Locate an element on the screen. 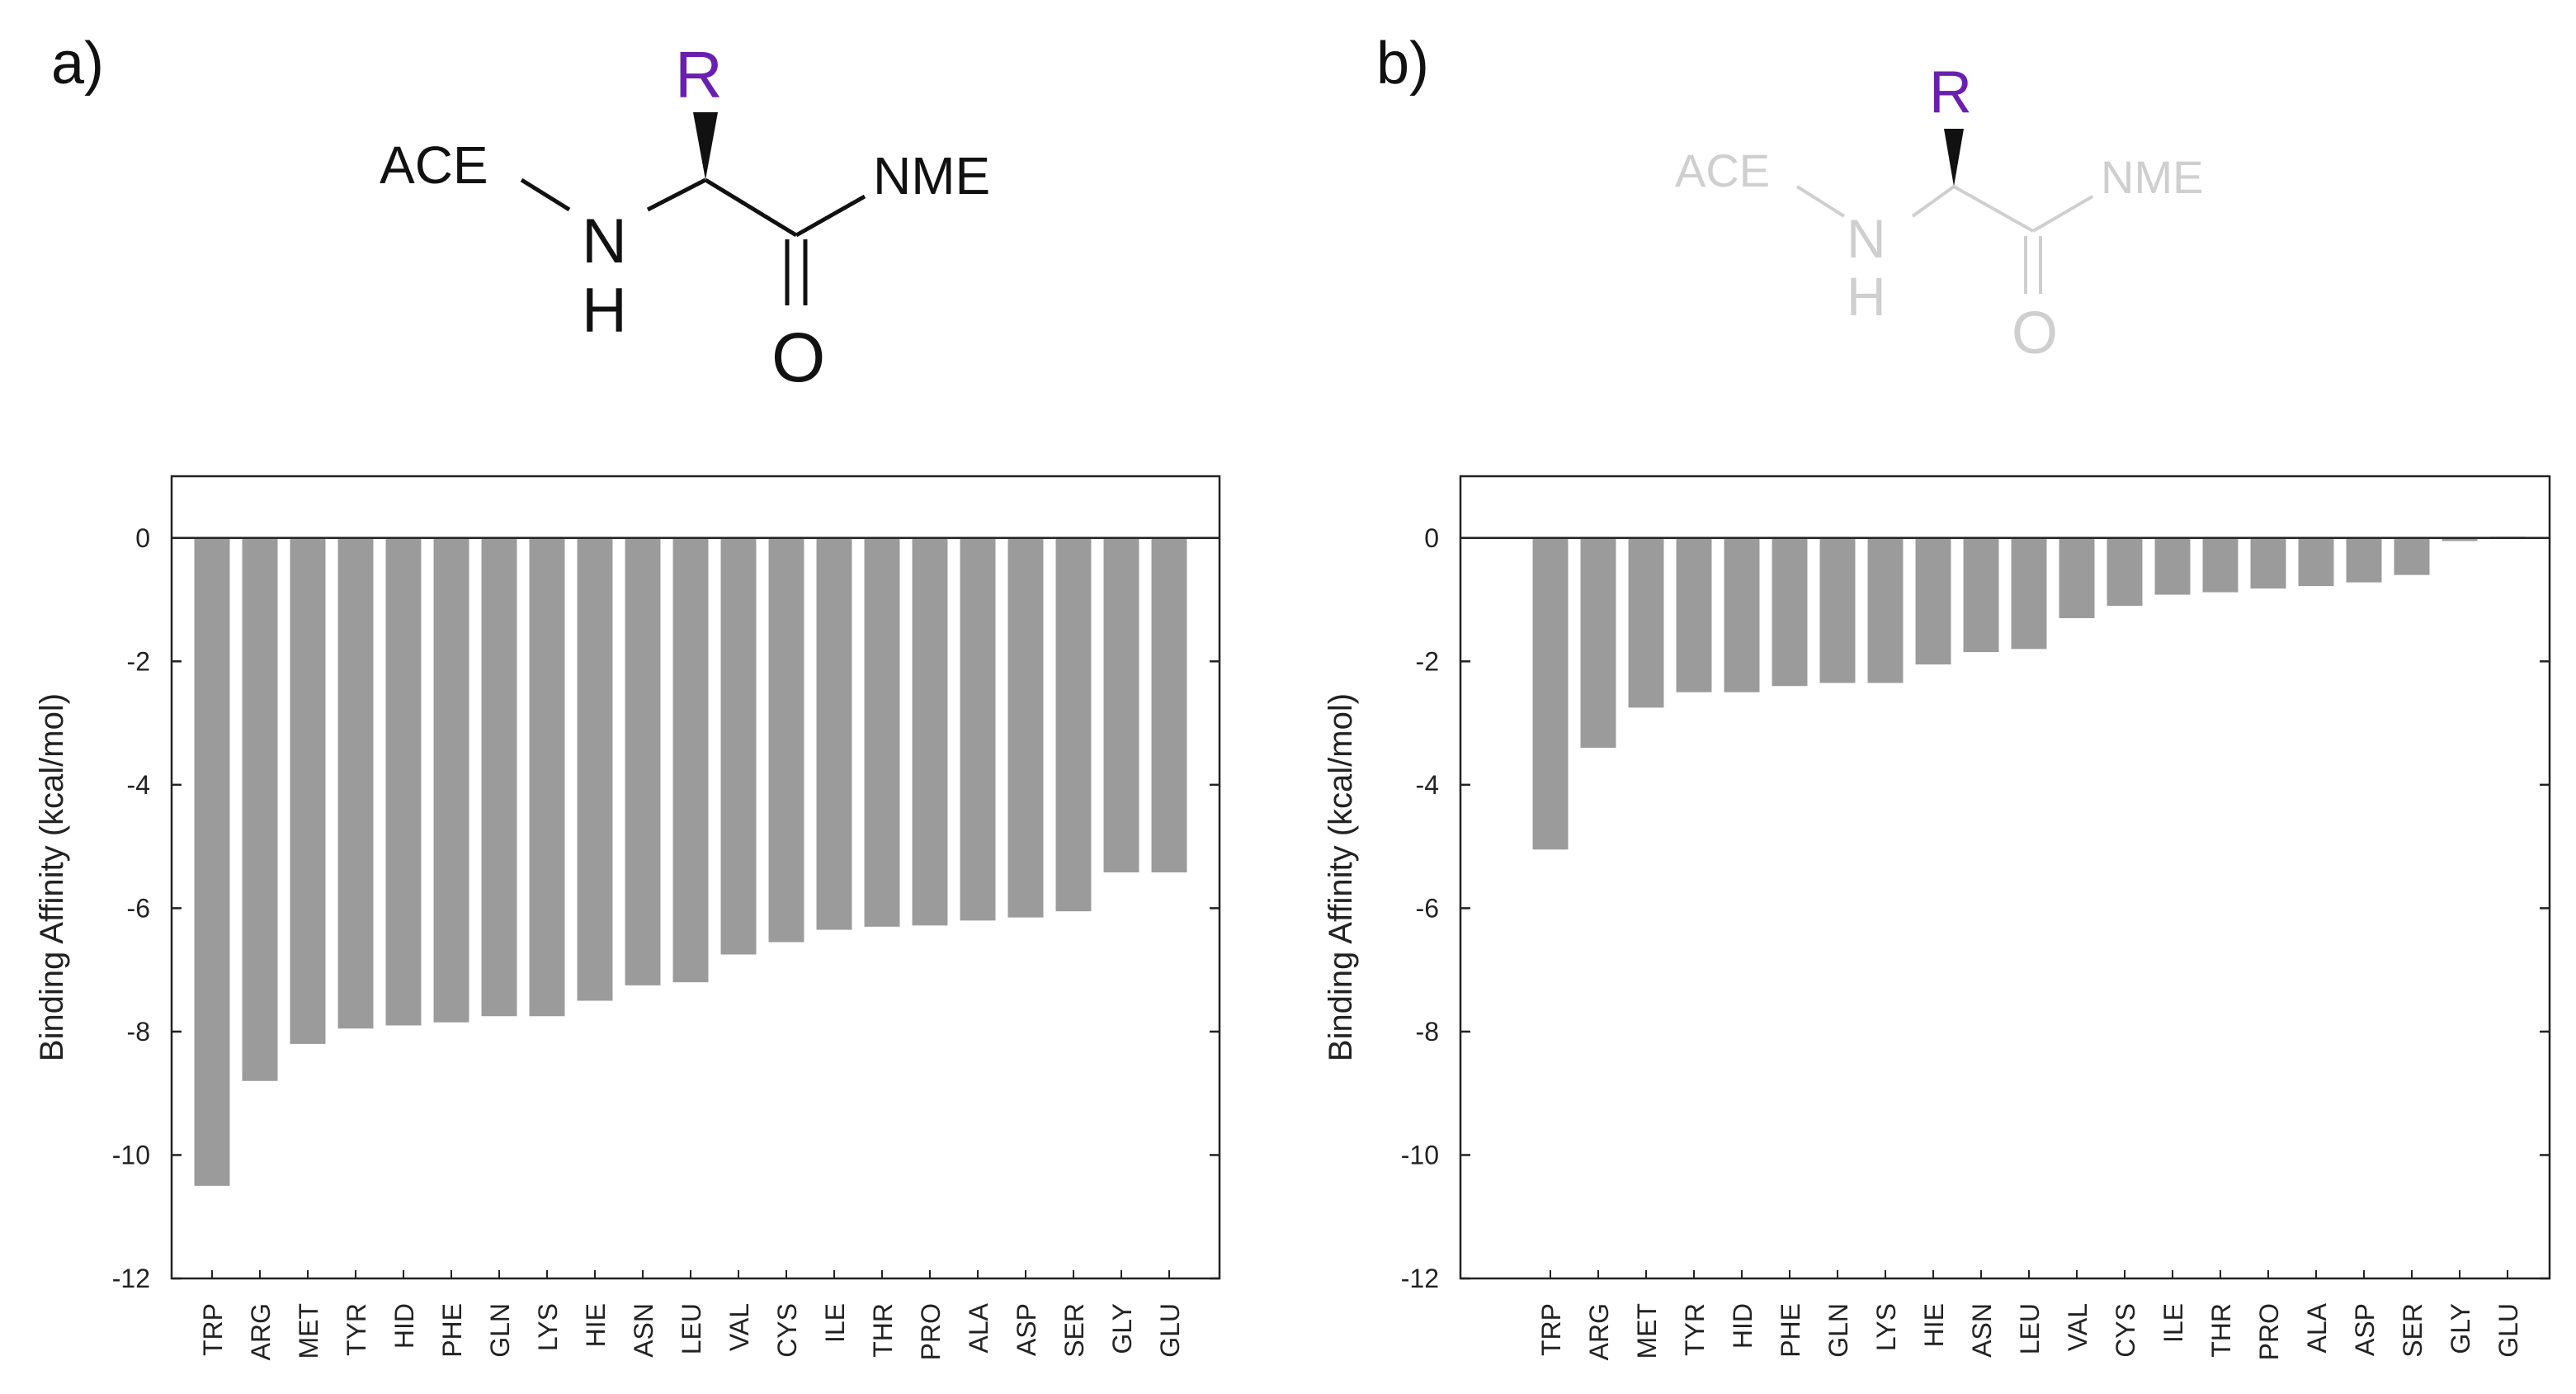 This screenshot has height=1394, width=2576. x-tick-label-cys: CYS is located at coordinates (2125, 1330).